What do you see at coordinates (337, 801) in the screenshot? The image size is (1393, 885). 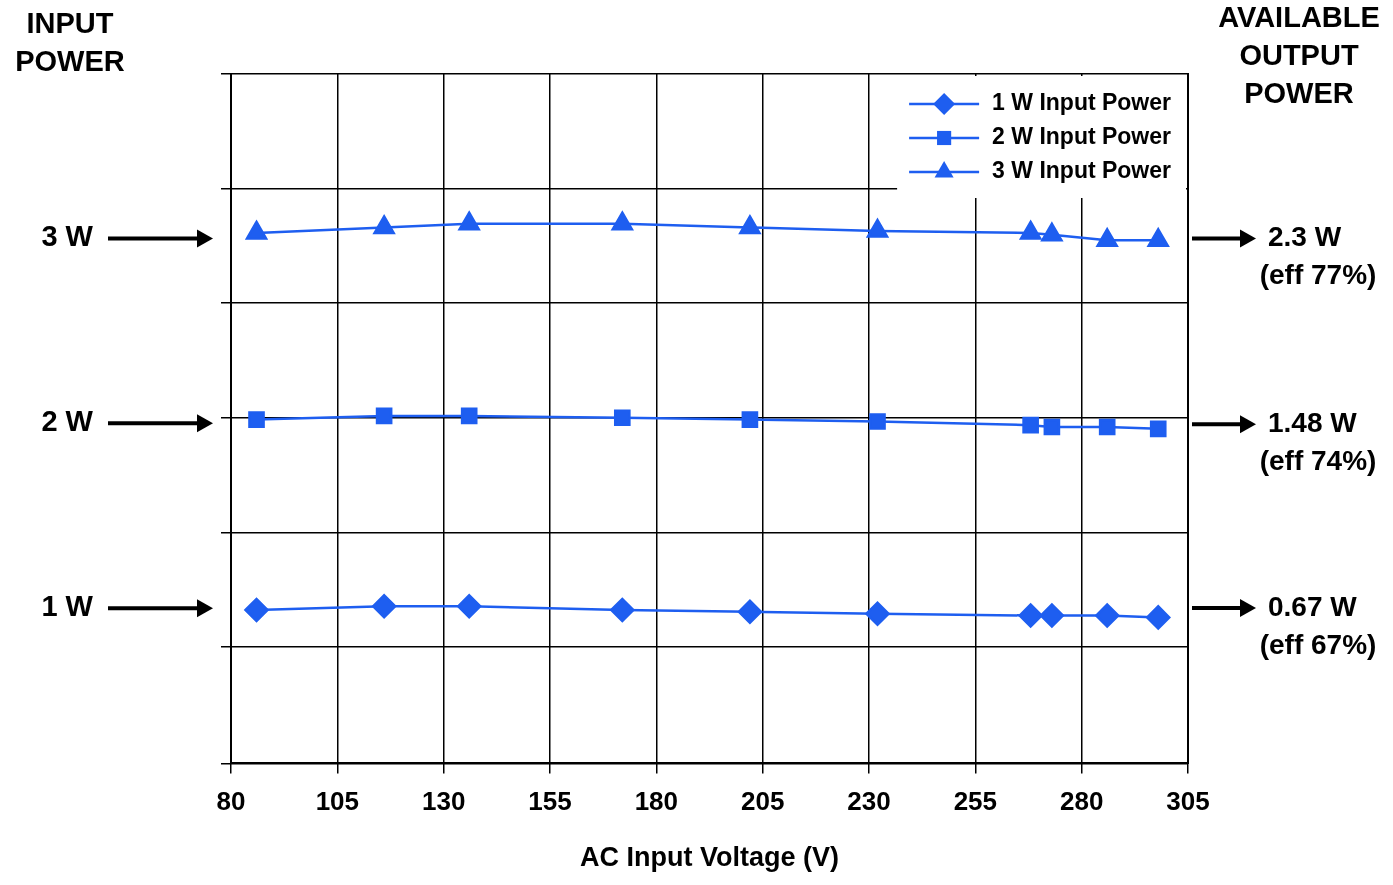 I see `x-tick-label: 105` at bounding box center [337, 801].